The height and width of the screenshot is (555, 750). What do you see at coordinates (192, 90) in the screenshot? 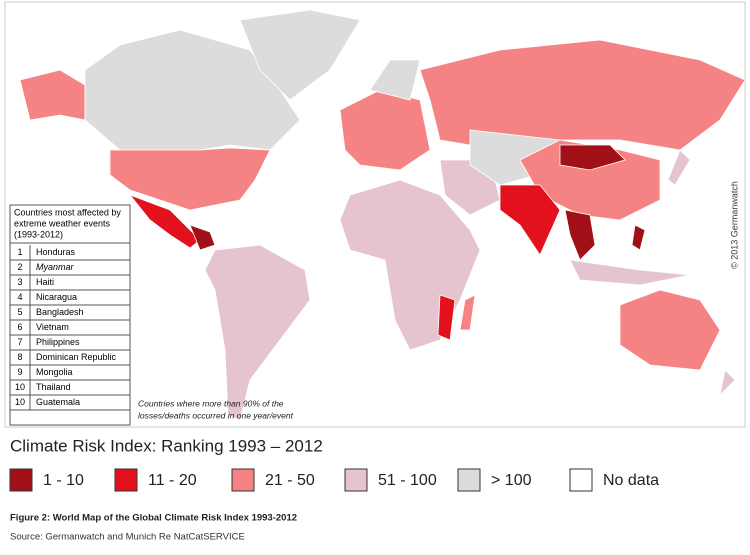
I see `canada` at bounding box center [192, 90].